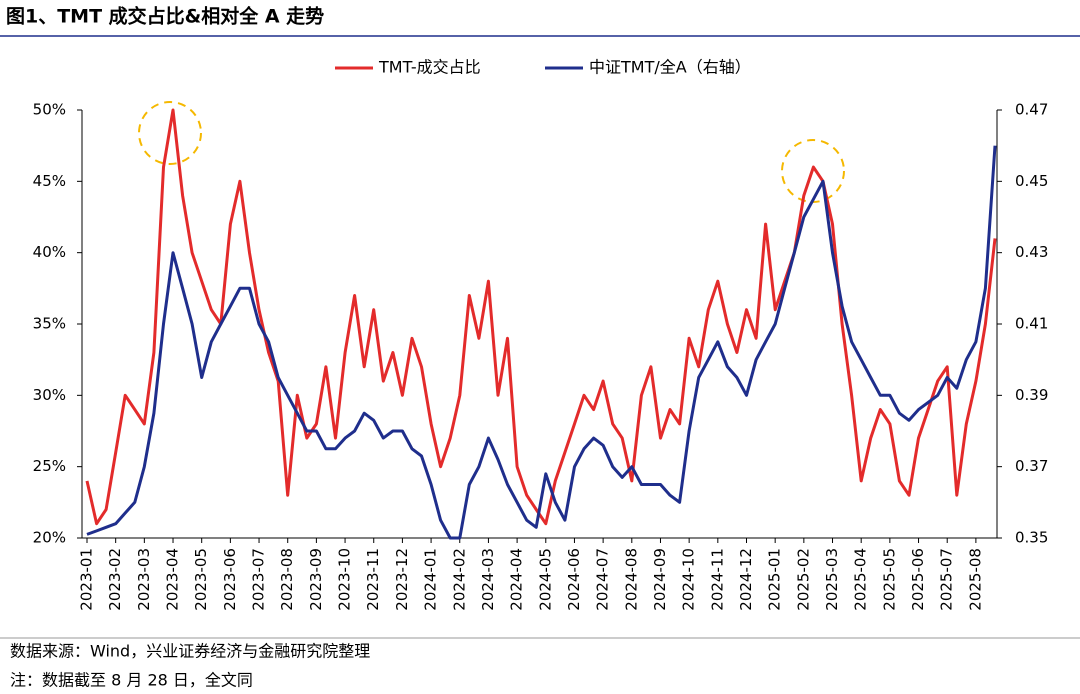 Image resolution: width=1080 pixels, height=694 pixels. Describe the element at coordinates (1031, 110) in the screenshot. I see `y2-tick-label: 0.47` at that location.